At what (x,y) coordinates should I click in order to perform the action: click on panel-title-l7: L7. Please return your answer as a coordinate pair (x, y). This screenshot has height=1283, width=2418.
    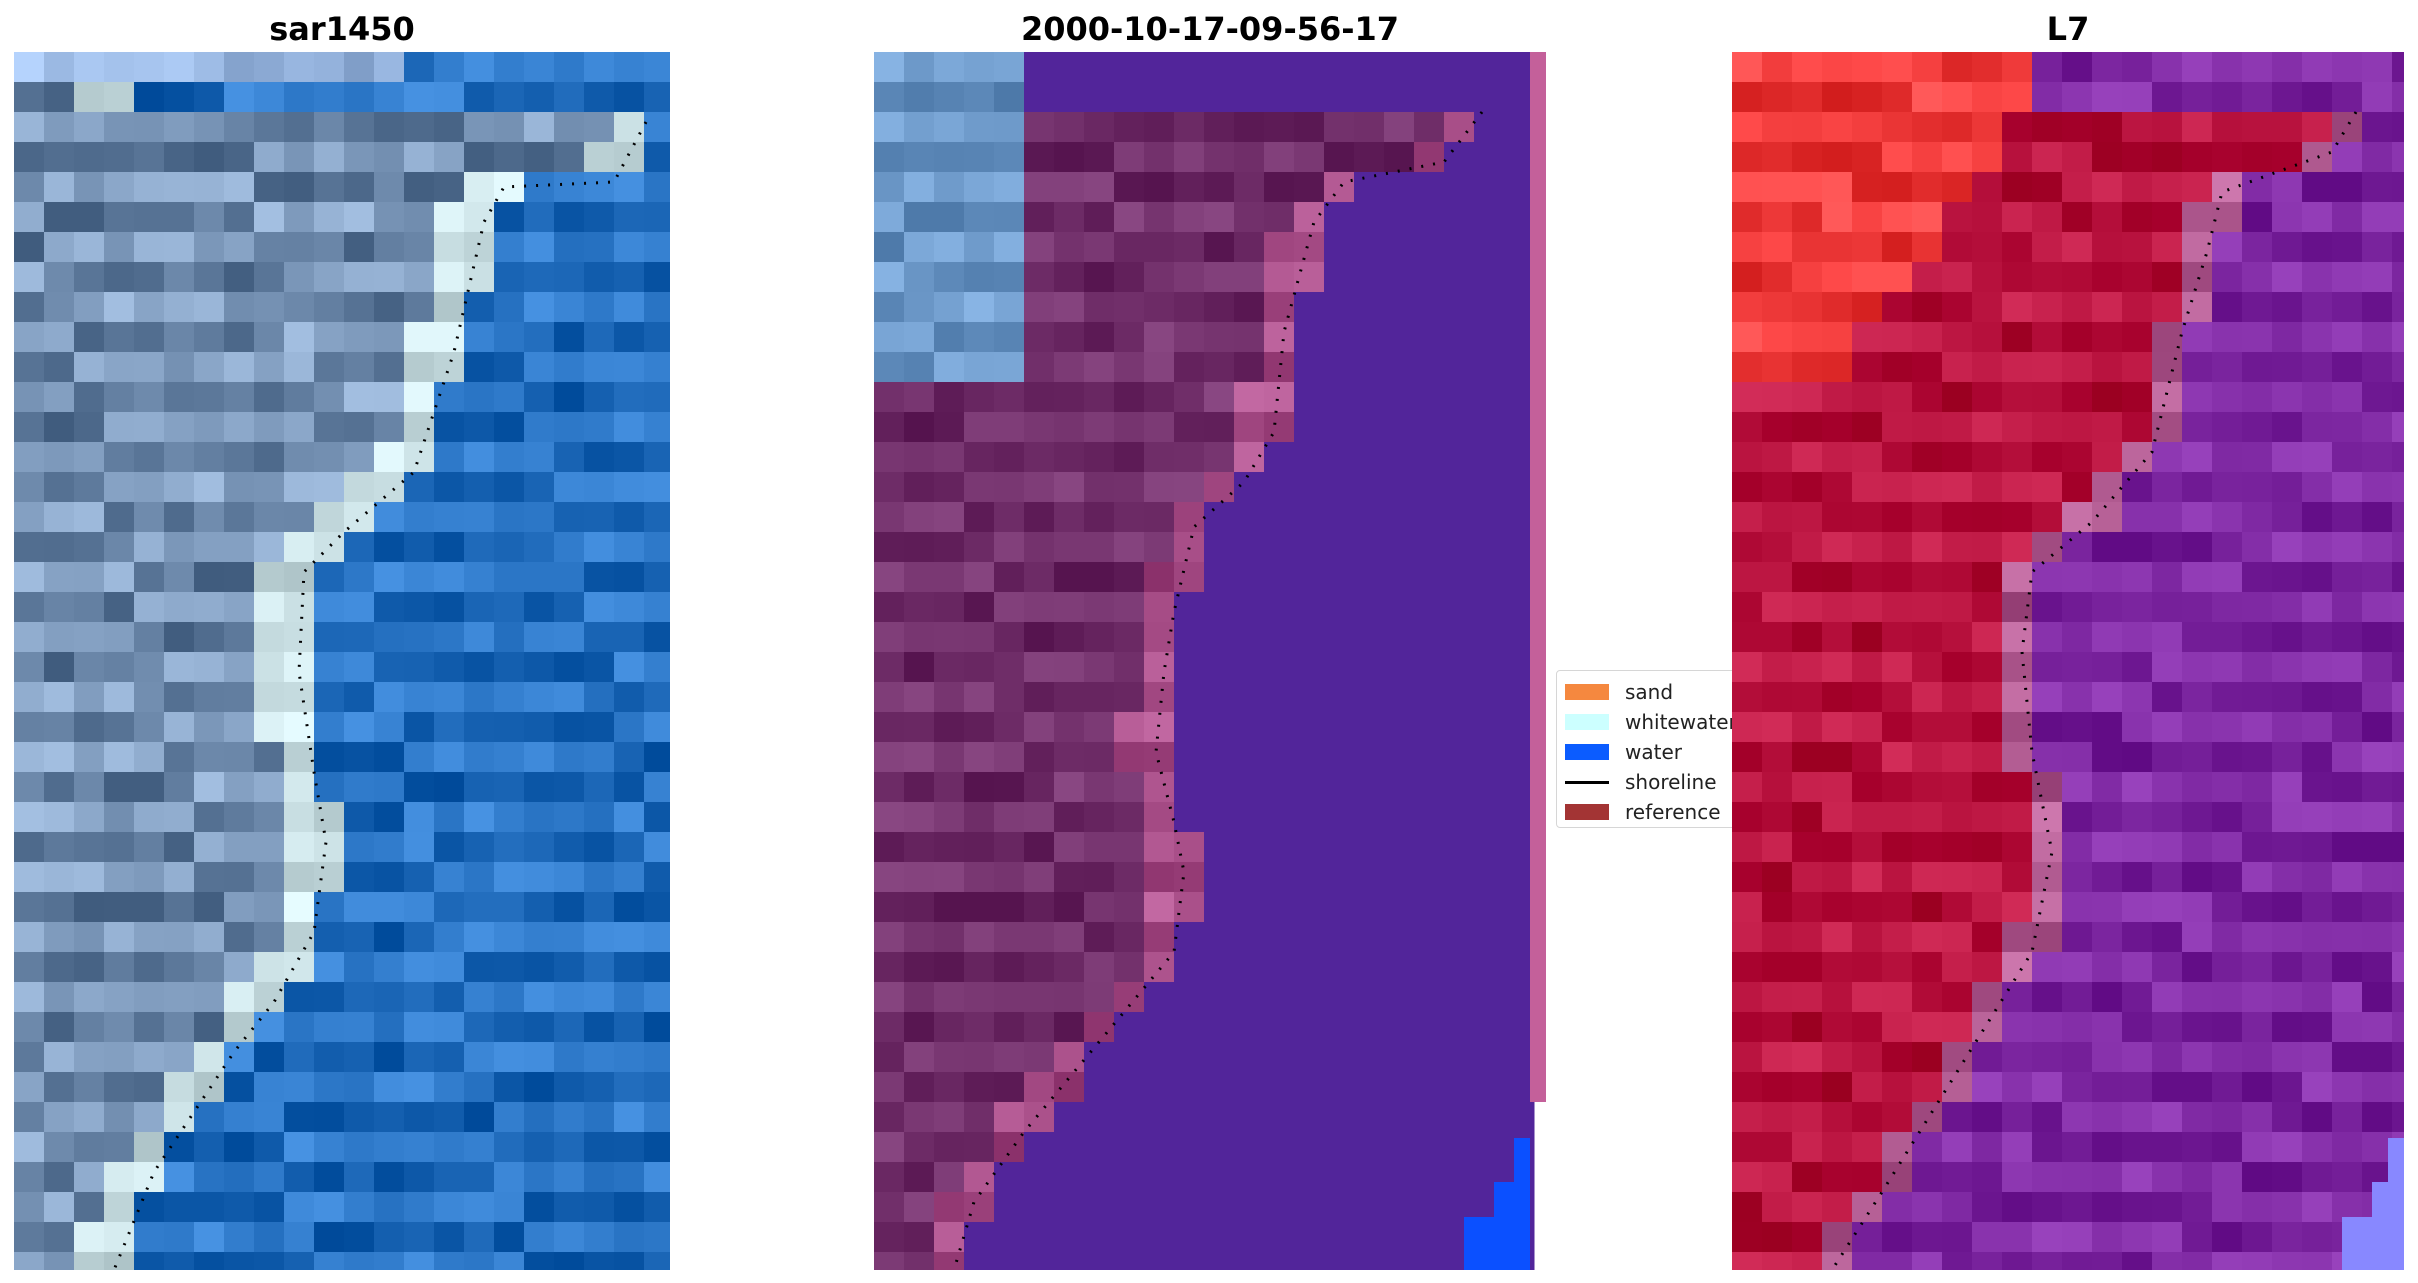
    Looking at the image, I should click on (2068, 29).